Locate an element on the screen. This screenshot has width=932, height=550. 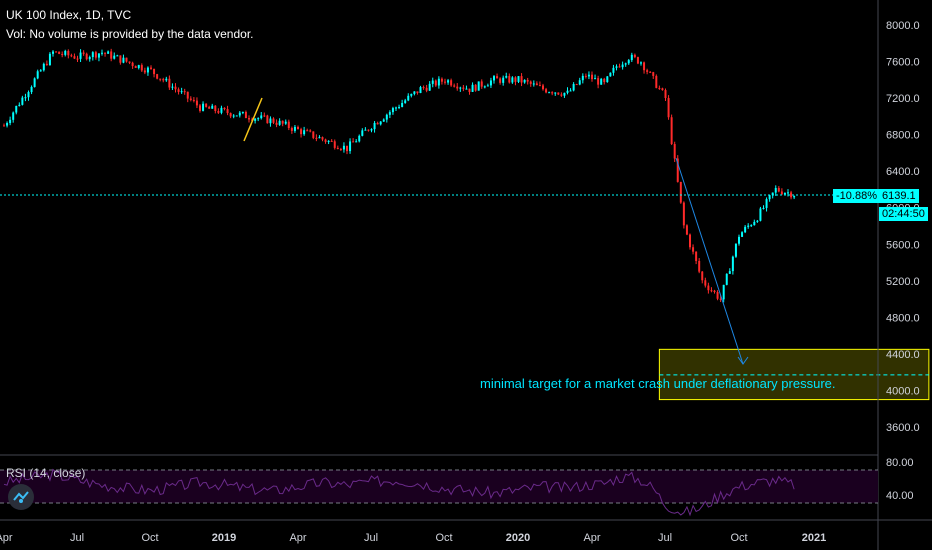
rsi-label: RSI (14, close) is located at coordinates (46, 473).